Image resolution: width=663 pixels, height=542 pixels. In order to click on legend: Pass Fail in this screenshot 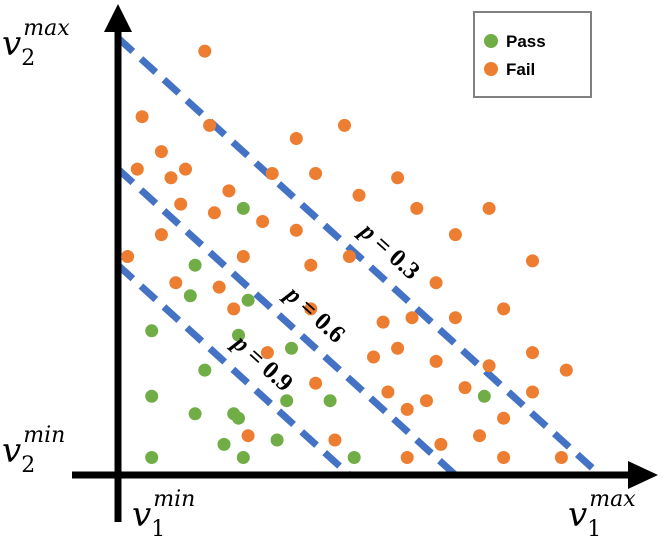, I will do `click(532, 54)`.